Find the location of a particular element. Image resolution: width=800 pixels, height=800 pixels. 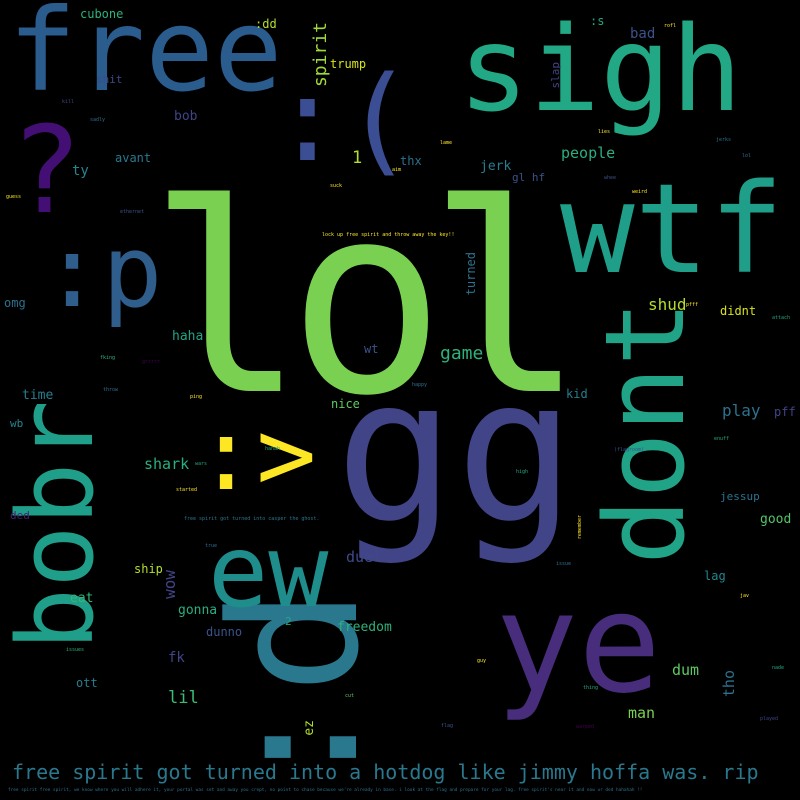

word-ty: ty is located at coordinates (80, 171).